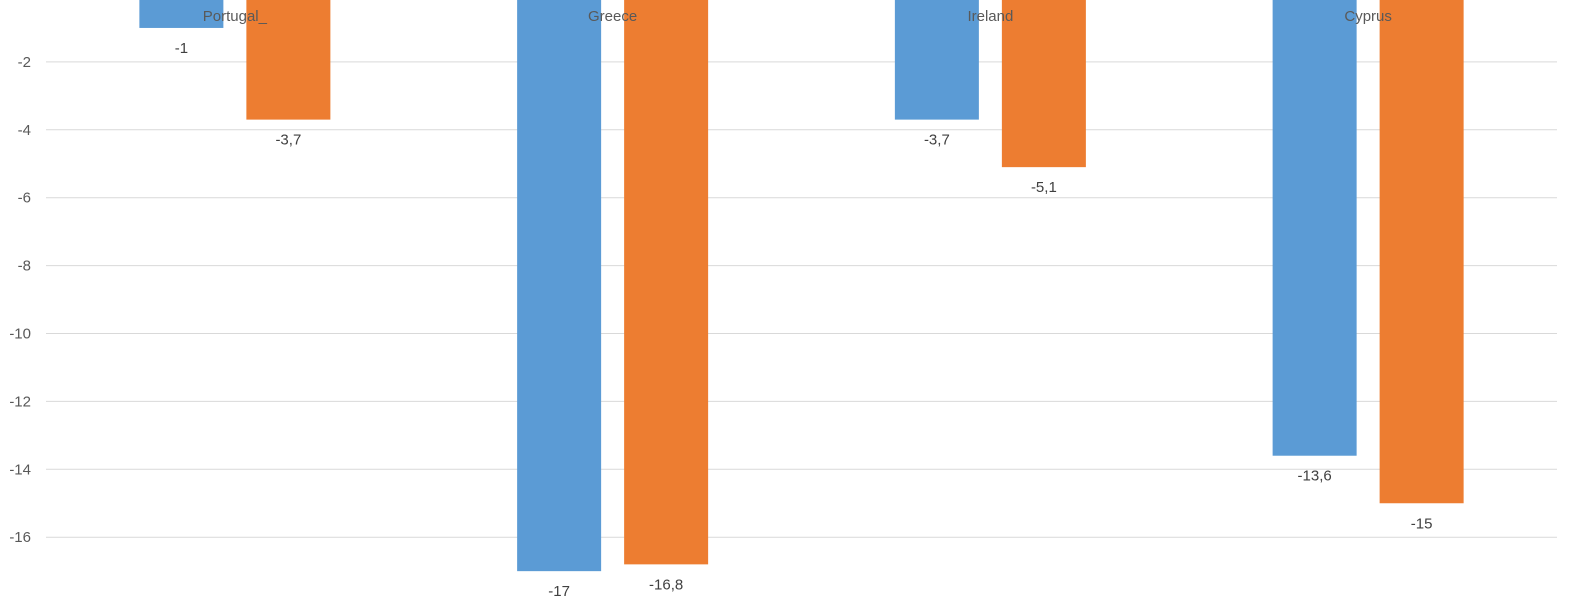 This screenshot has width=1570, height=600. Describe the element at coordinates (1421, 252) in the screenshot. I see `bar-series2-cyprus` at that location.